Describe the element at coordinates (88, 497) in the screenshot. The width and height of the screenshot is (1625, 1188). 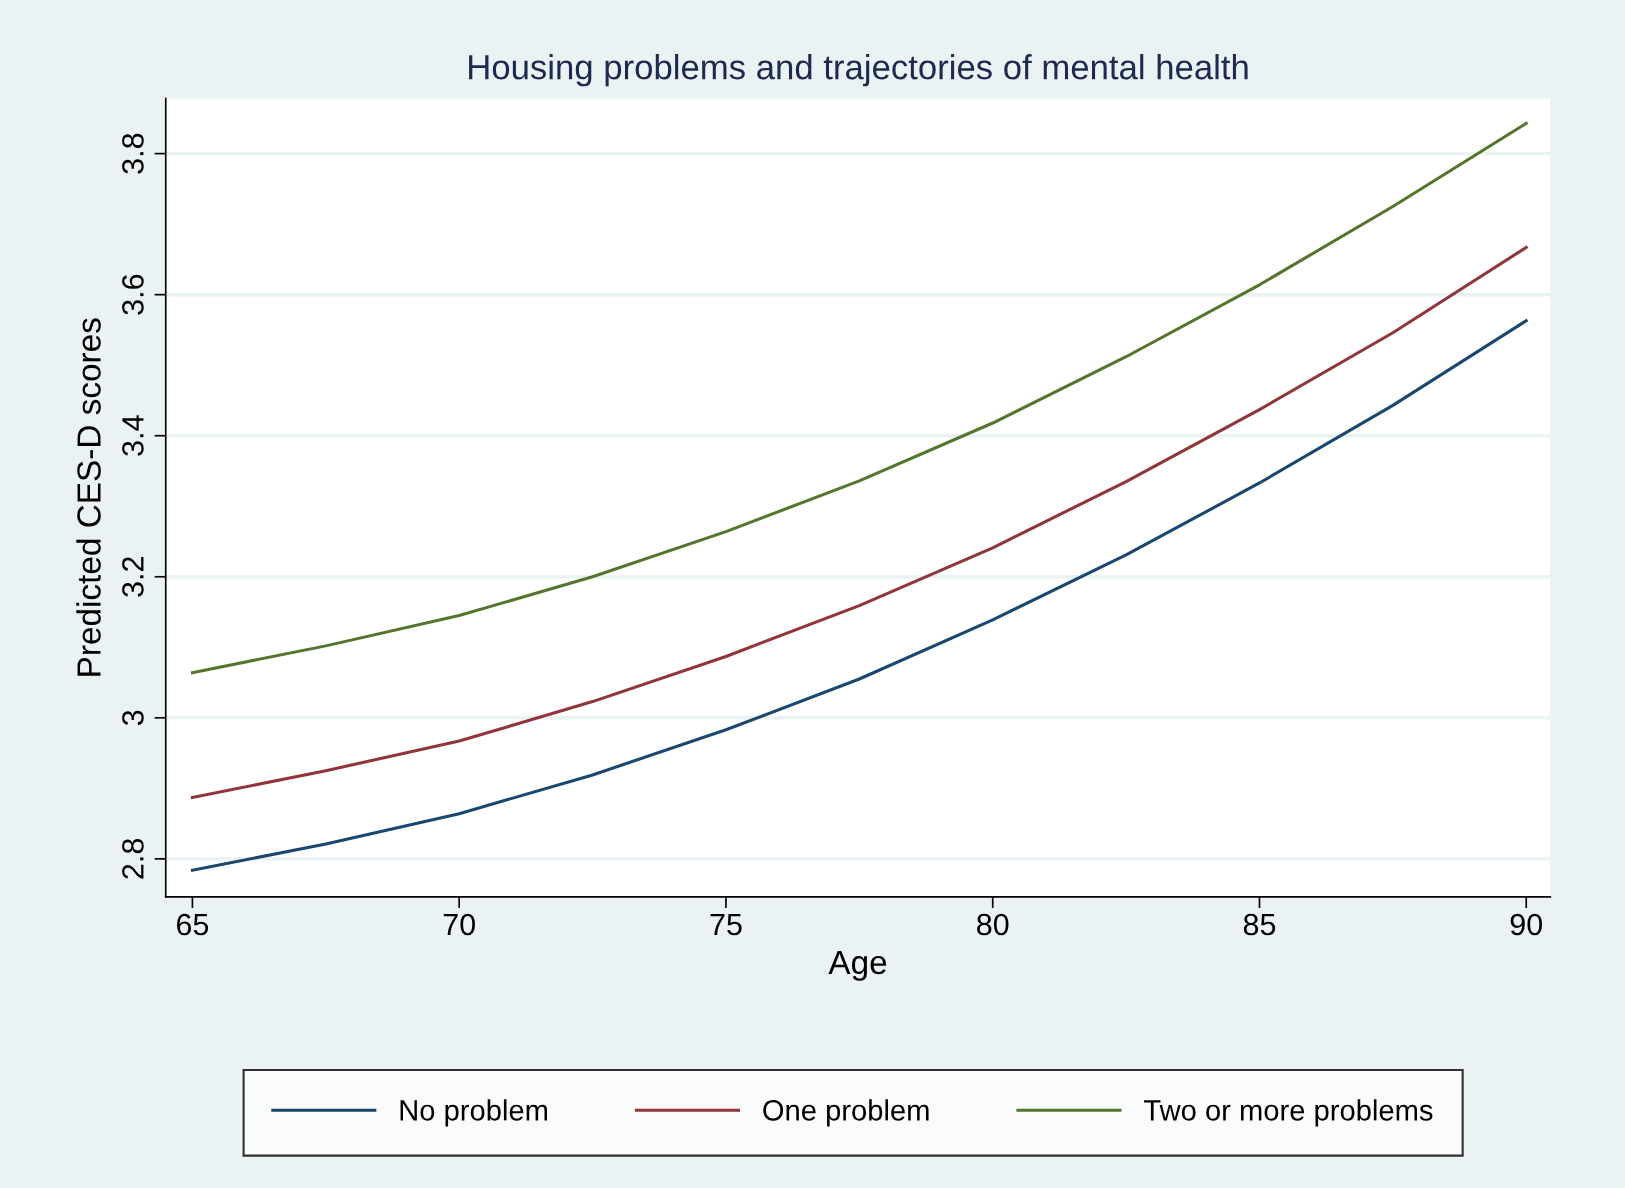
I see `y-axis-title: Predicted CES-D scores` at that location.